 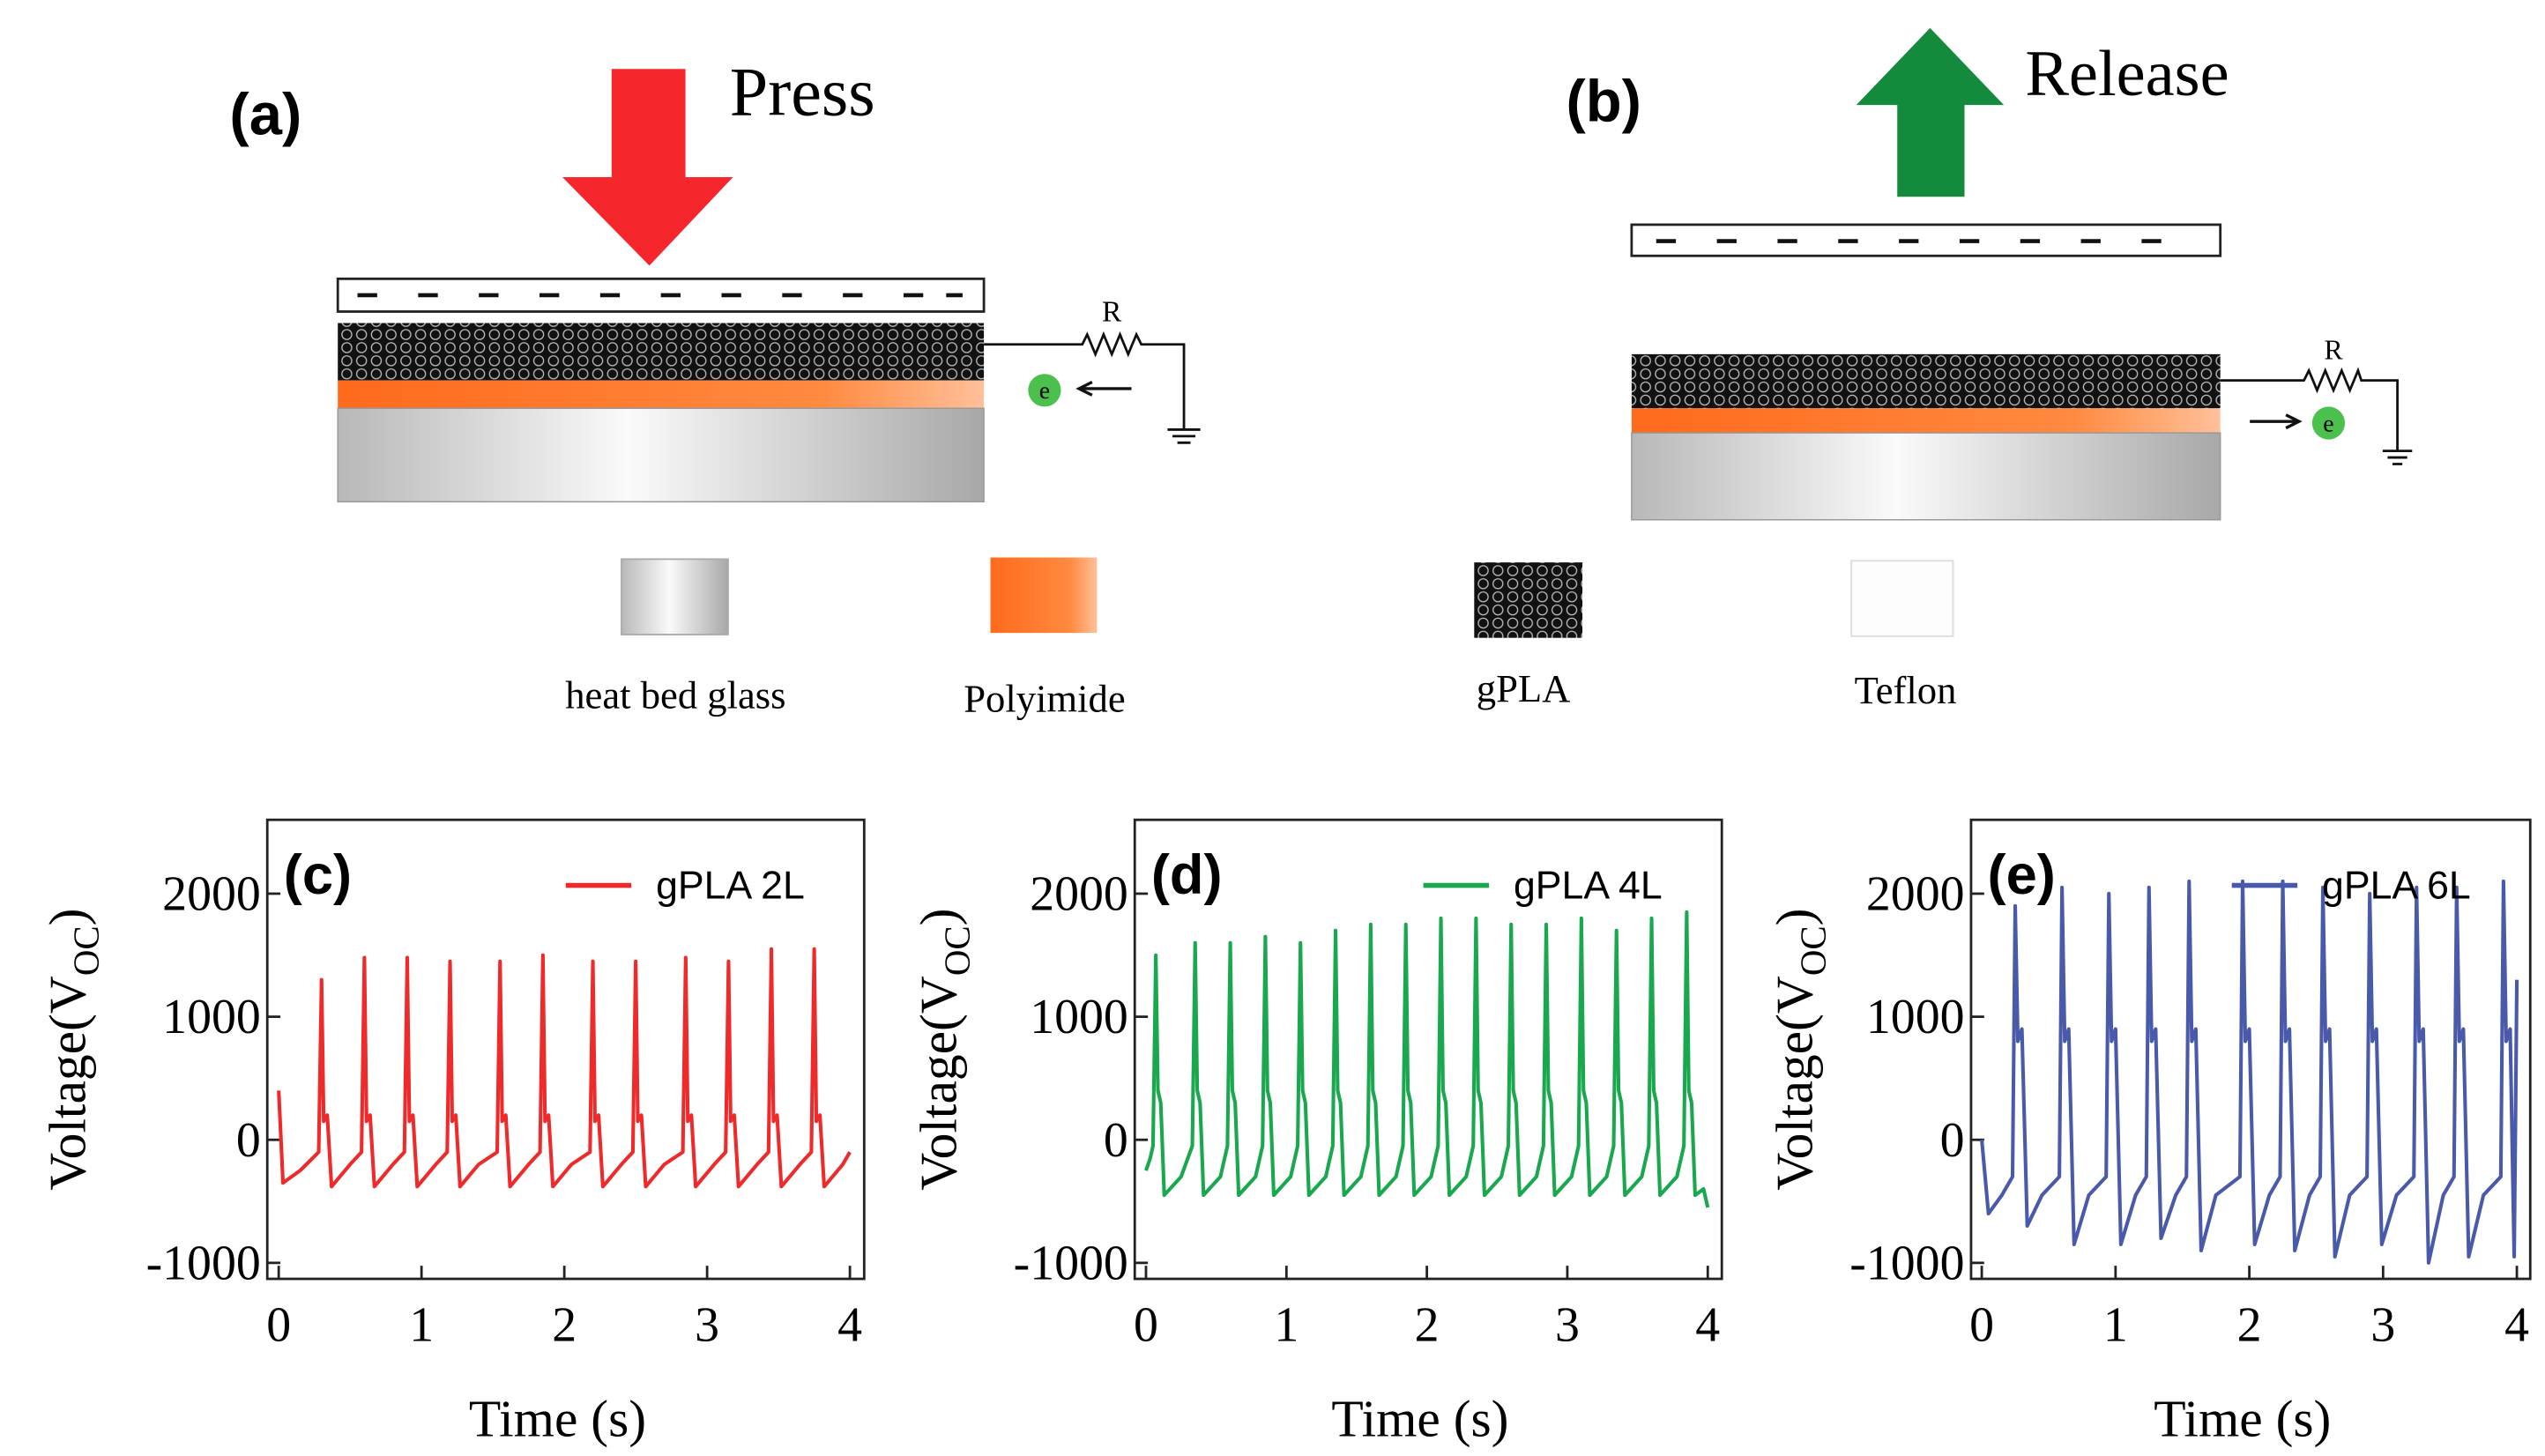 I want to click on legend-label: gPLA, so click(x=1524, y=688).